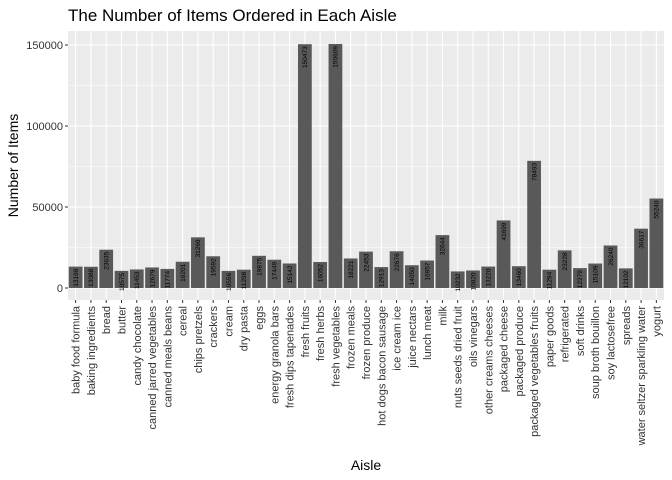 This screenshot has width=672, height=480. What do you see at coordinates (367, 342) in the screenshot?
I see `x-tick-label: frozen produce` at bounding box center [367, 342].